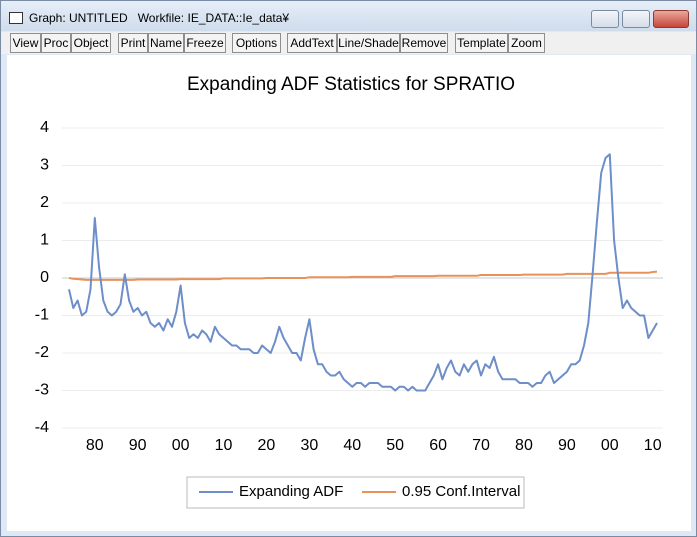 This screenshot has height=537, width=697. What do you see at coordinates (267, 445) in the screenshot?
I see `x-tick-label: 20` at bounding box center [267, 445].